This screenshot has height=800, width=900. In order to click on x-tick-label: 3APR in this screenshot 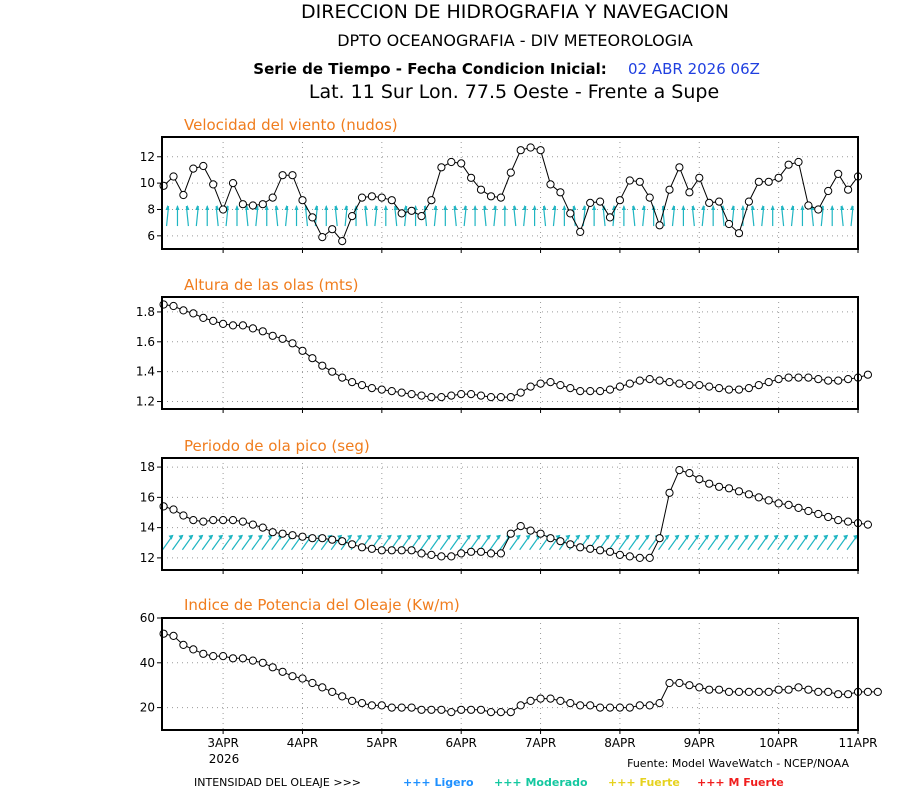, I will do `click(222, 743)`.